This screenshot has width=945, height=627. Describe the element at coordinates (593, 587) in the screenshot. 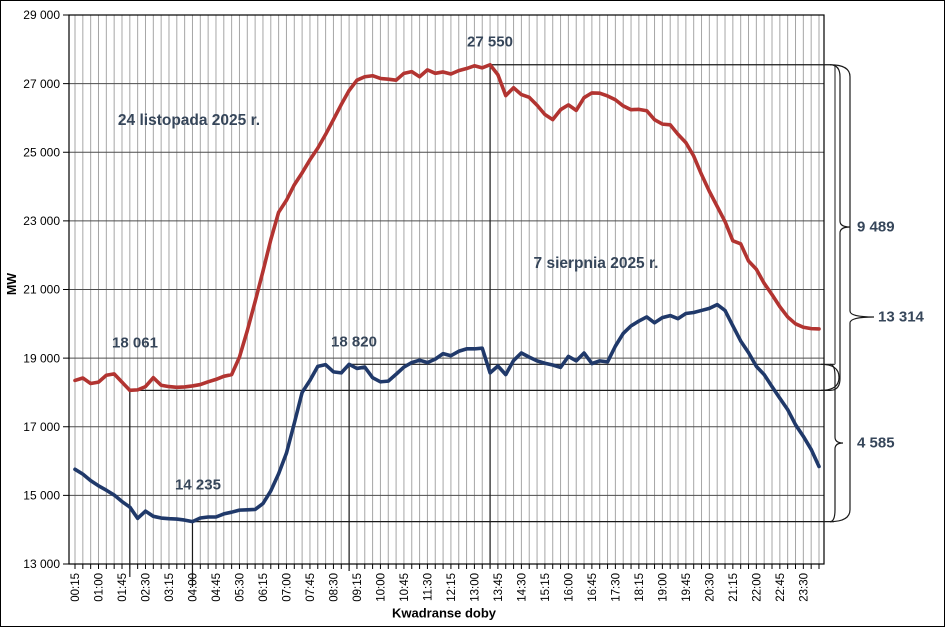

I see `x-tick-label: 16:45` at that location.